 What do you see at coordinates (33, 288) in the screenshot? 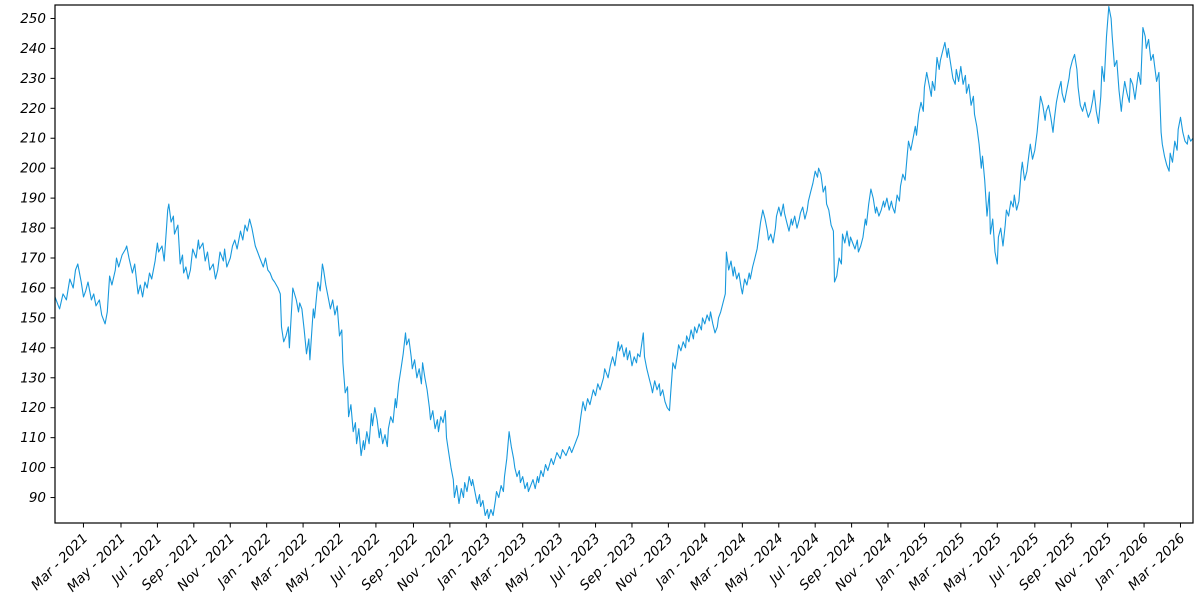
I see `y-tick-label: 160` at bounding box center [33, 288].